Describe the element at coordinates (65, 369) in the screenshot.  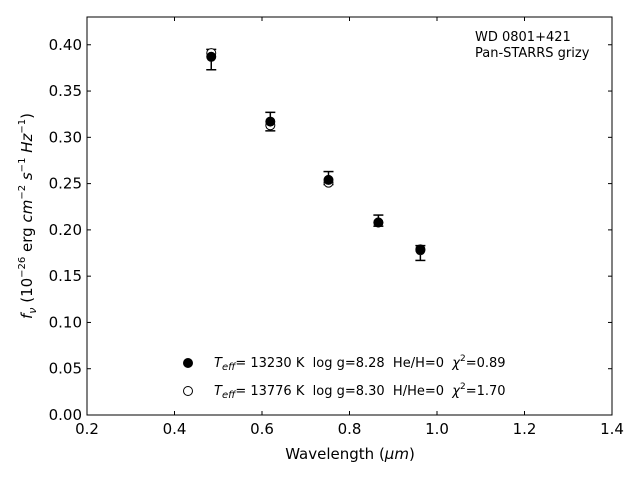
I see `y-tick-label: 0.05` at that location.